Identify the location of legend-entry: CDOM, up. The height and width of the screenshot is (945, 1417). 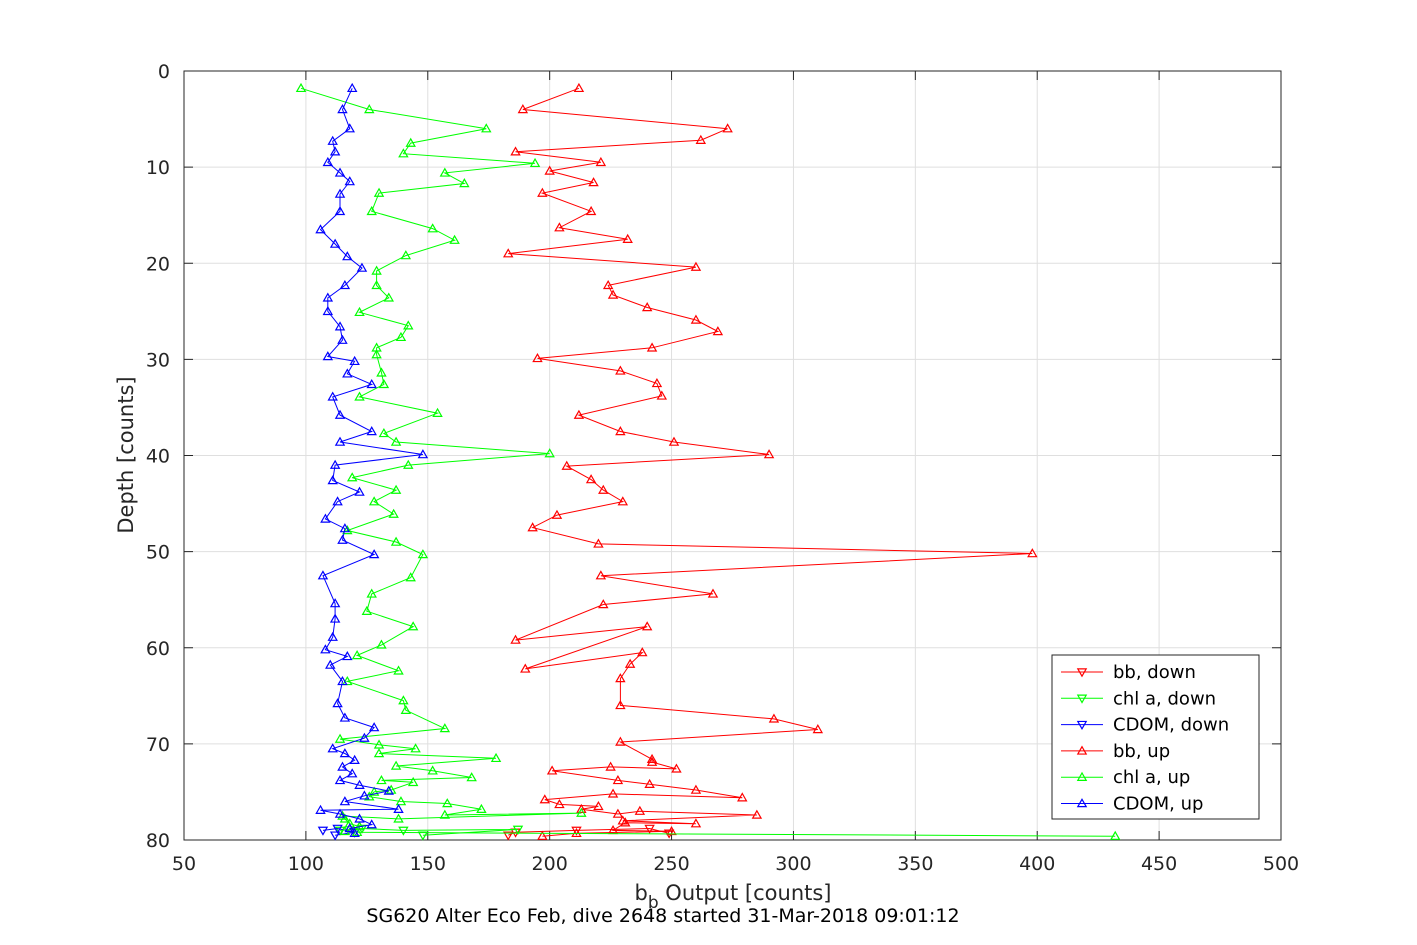
(1132, 804).